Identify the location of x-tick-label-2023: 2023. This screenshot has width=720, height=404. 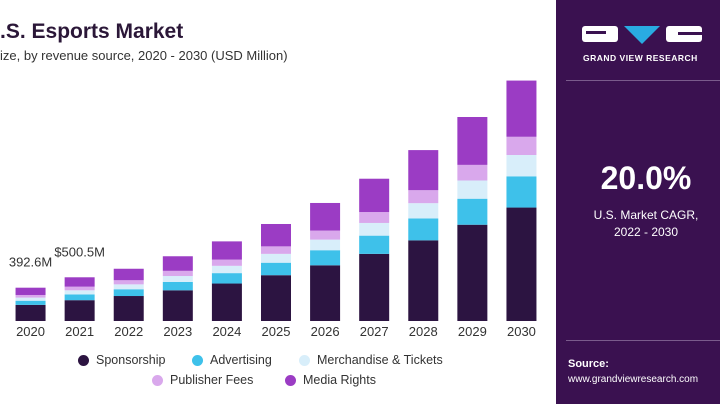
(177, 331).